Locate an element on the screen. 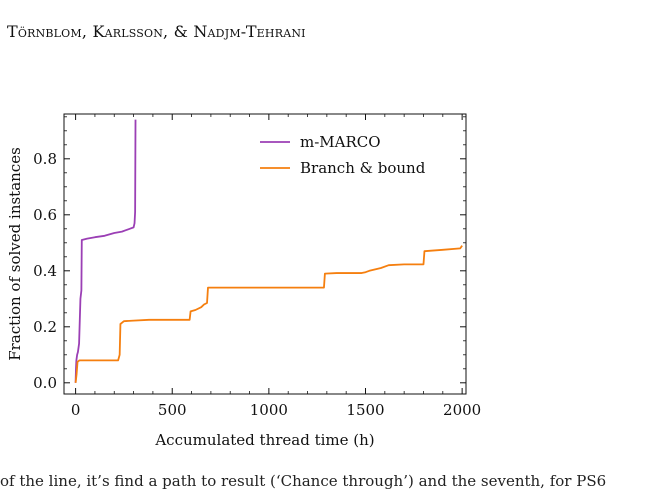  x-tick-label: 1000 is located at coordinates (269, 410).